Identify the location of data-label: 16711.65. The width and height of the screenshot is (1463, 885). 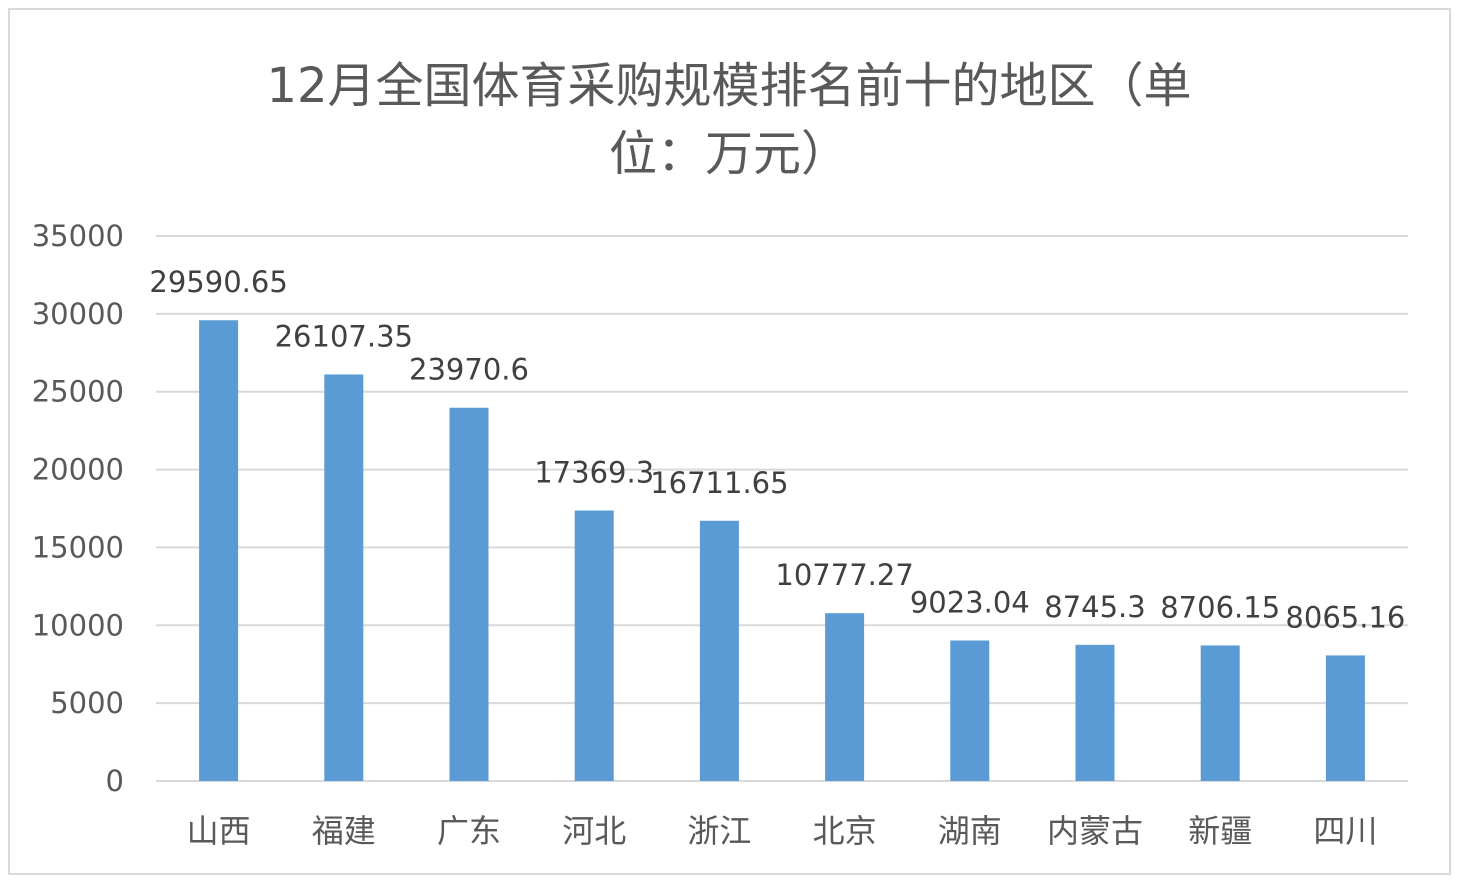
(719, 483).